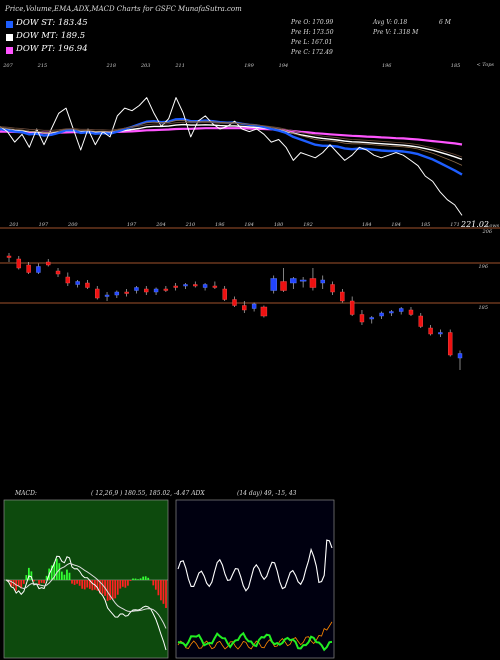  I want to click on legend-dow-pt: DOW PT: 196.94, so click(52, 49).